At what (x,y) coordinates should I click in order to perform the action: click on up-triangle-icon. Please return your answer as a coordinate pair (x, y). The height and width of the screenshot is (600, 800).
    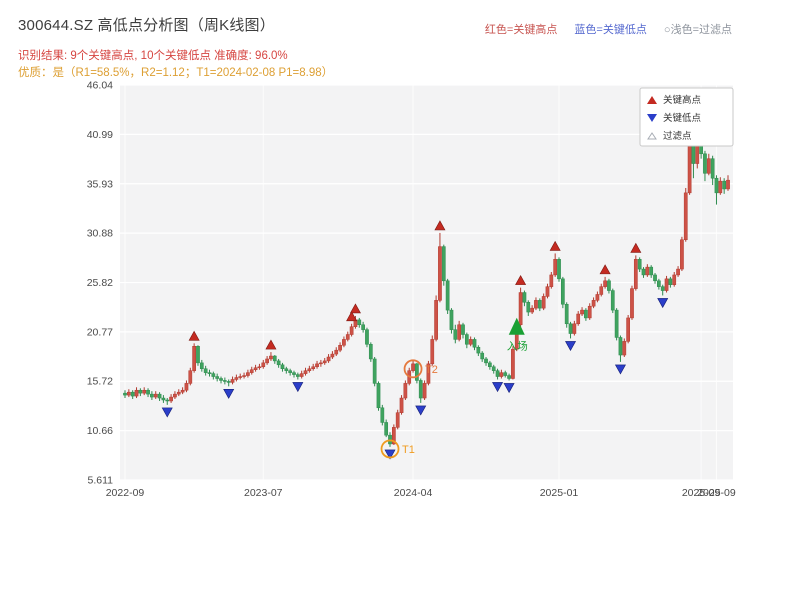
    Looking at the image, I should click on (652, 100).